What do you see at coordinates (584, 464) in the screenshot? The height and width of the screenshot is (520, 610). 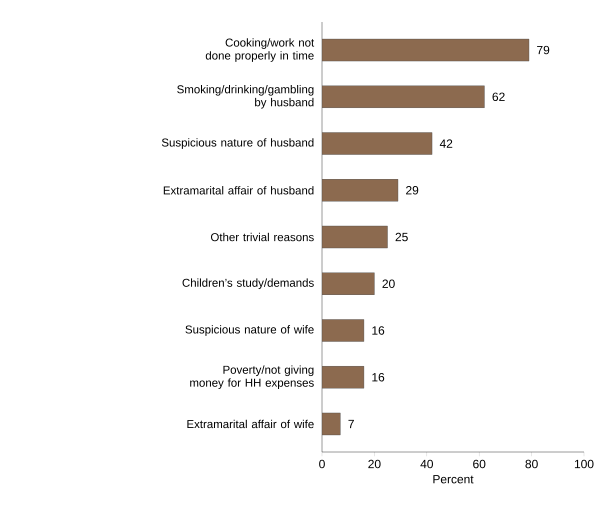 I see `x-tick-label: 100` at bounding box center [584, 464].